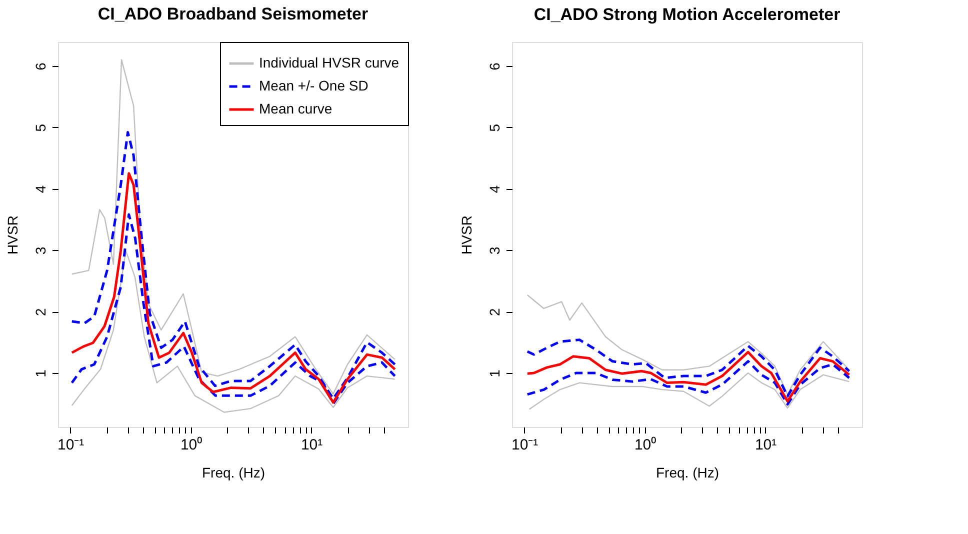  Describe the element at coordinates (313, 86) in the screenshot. I see `legend-label: Mean +/- One SD` at that location.